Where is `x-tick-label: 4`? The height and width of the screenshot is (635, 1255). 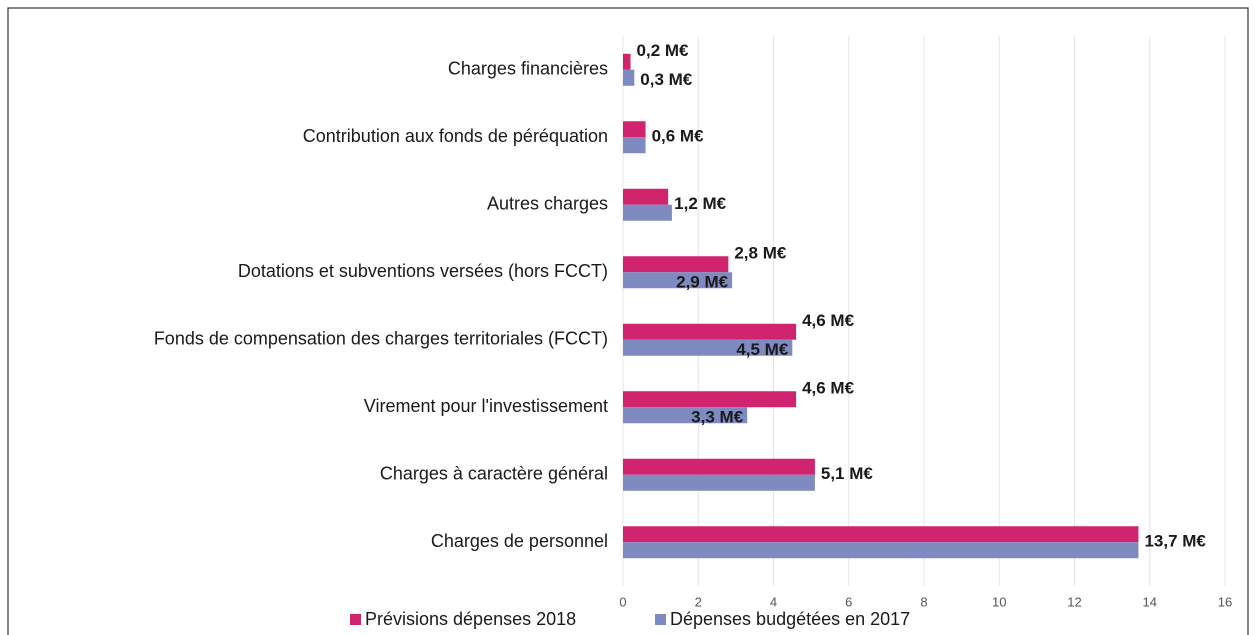 x-tick-label: 4 is located at coordinates (773, 601).